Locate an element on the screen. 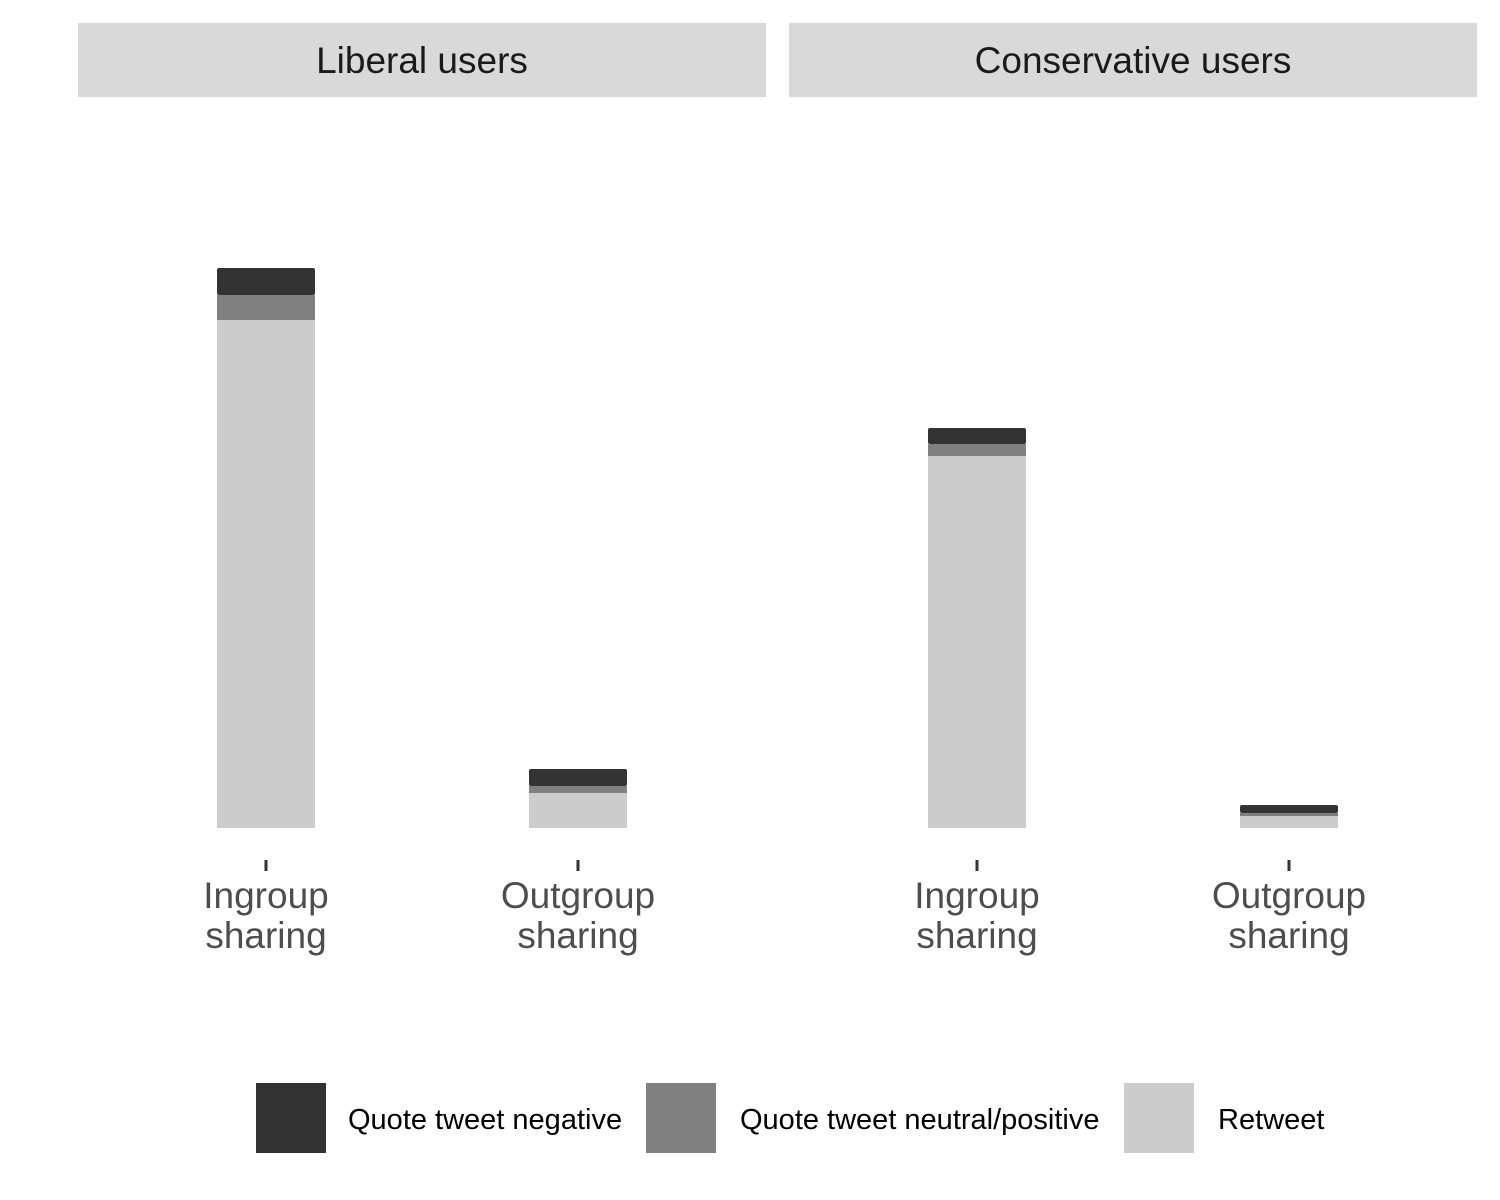 The width and height of the screenshot is (1500, 1200). legend-item: Quote tweet negative is located at coordinates (439, 1118).